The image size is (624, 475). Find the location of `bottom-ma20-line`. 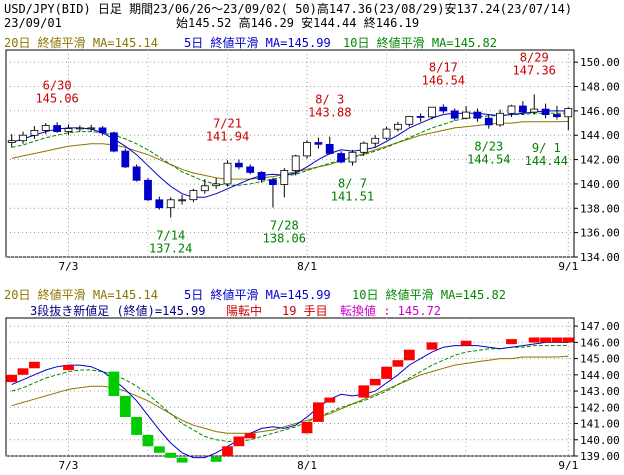

bottom-ma20-line is located at coordinates (290, 394).